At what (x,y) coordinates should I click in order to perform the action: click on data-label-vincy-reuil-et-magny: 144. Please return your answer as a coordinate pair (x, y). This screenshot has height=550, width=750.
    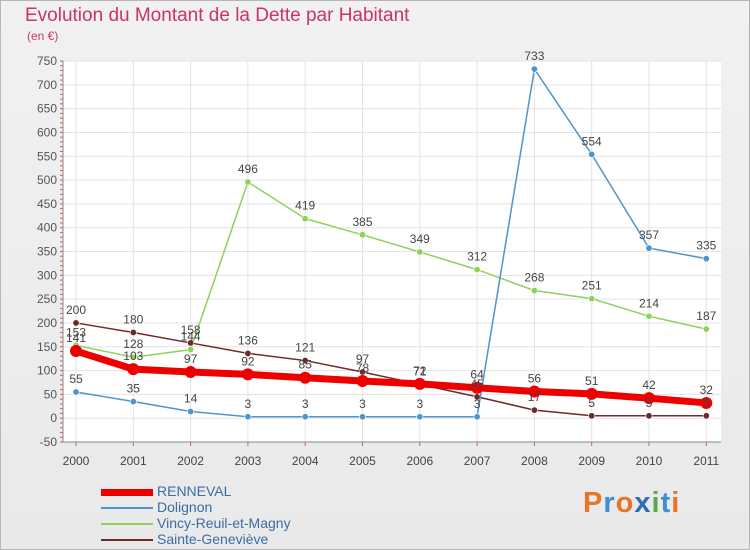
    Looking at the image, I should click on (191, 337).